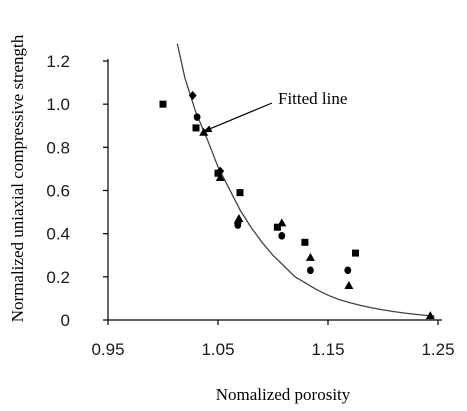 The height and width of the screenshot is (411, 467). Describe the element at coordinates (312, 98) in the screenshot. I see `annotation-label: Fitted line` at that location.